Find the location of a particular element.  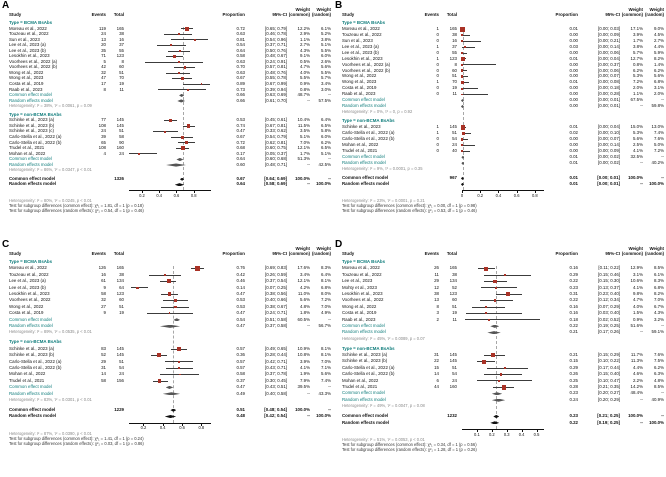

weight-common-value: 5.1% is located at coordinates (304, 136).